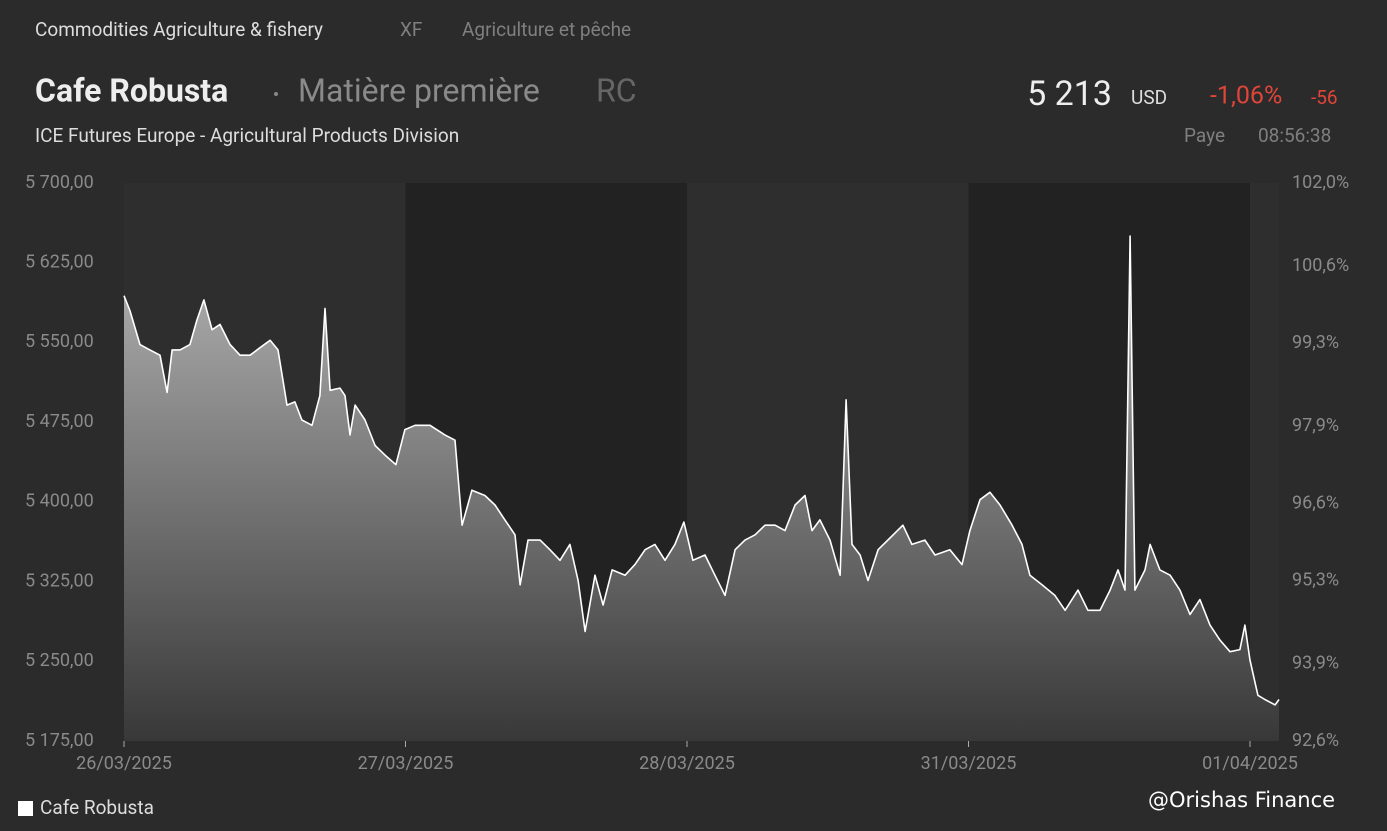 This screenshot has width=1387, height=831. I want to click on watermark: @Orishas Finance, so click(1241, 800).